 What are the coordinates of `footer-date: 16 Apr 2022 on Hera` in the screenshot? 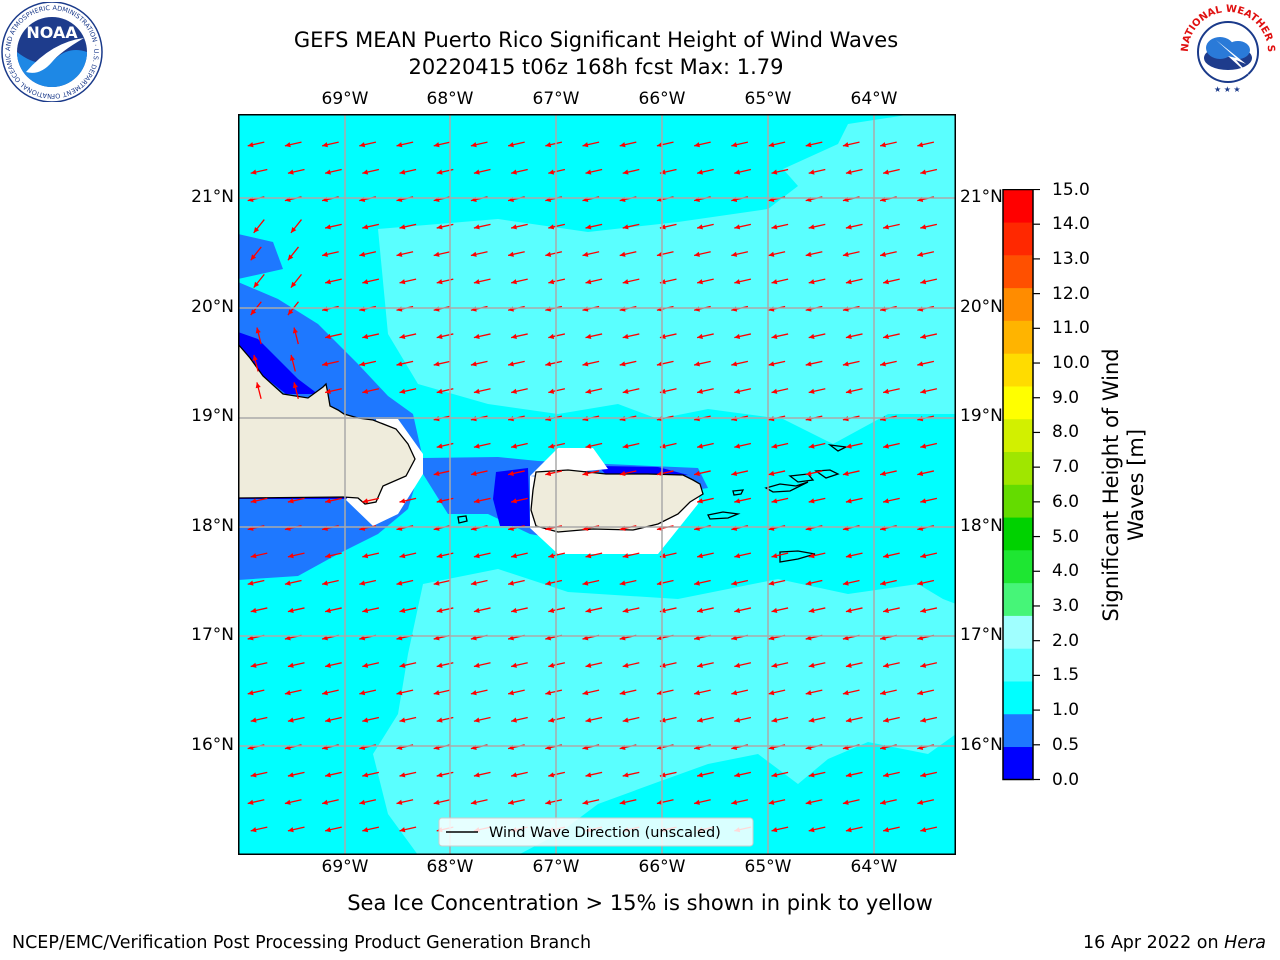 It's located at (1174, 943).